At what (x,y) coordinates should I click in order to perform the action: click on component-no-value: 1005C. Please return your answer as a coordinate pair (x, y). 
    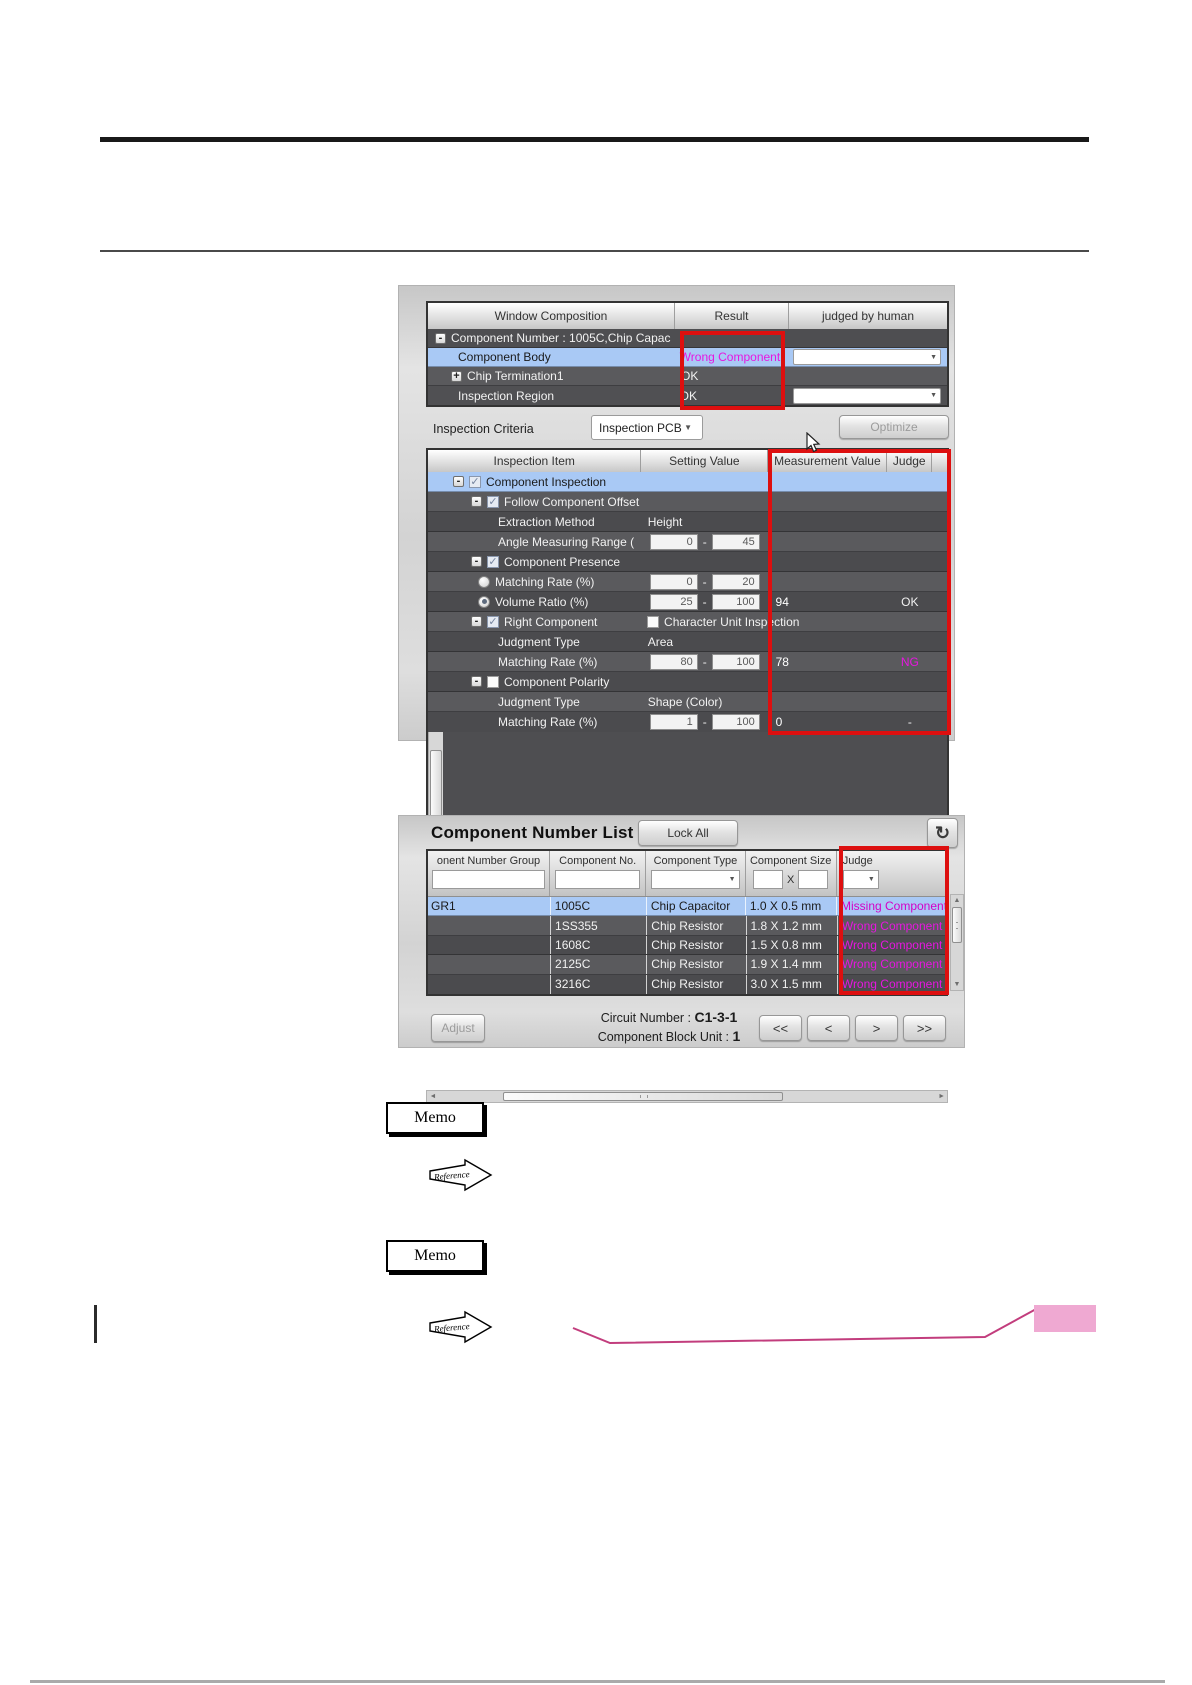
    Looking at the image, I should click on (572, 906).